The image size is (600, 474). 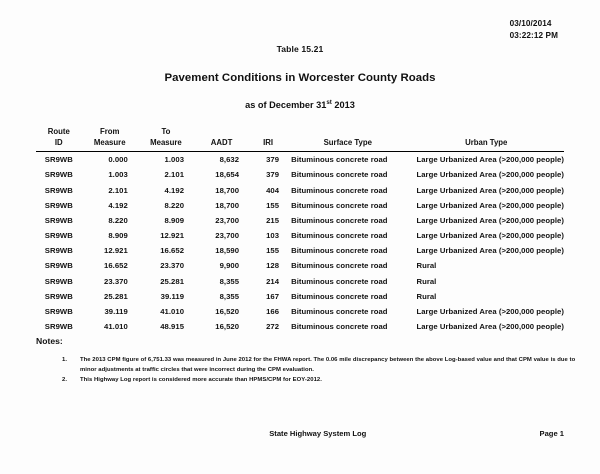 What do you see at coordinates (116, 281) in the screenshot?
I see `cell-from_measure: 23.370` at bounding box center [116, 281].